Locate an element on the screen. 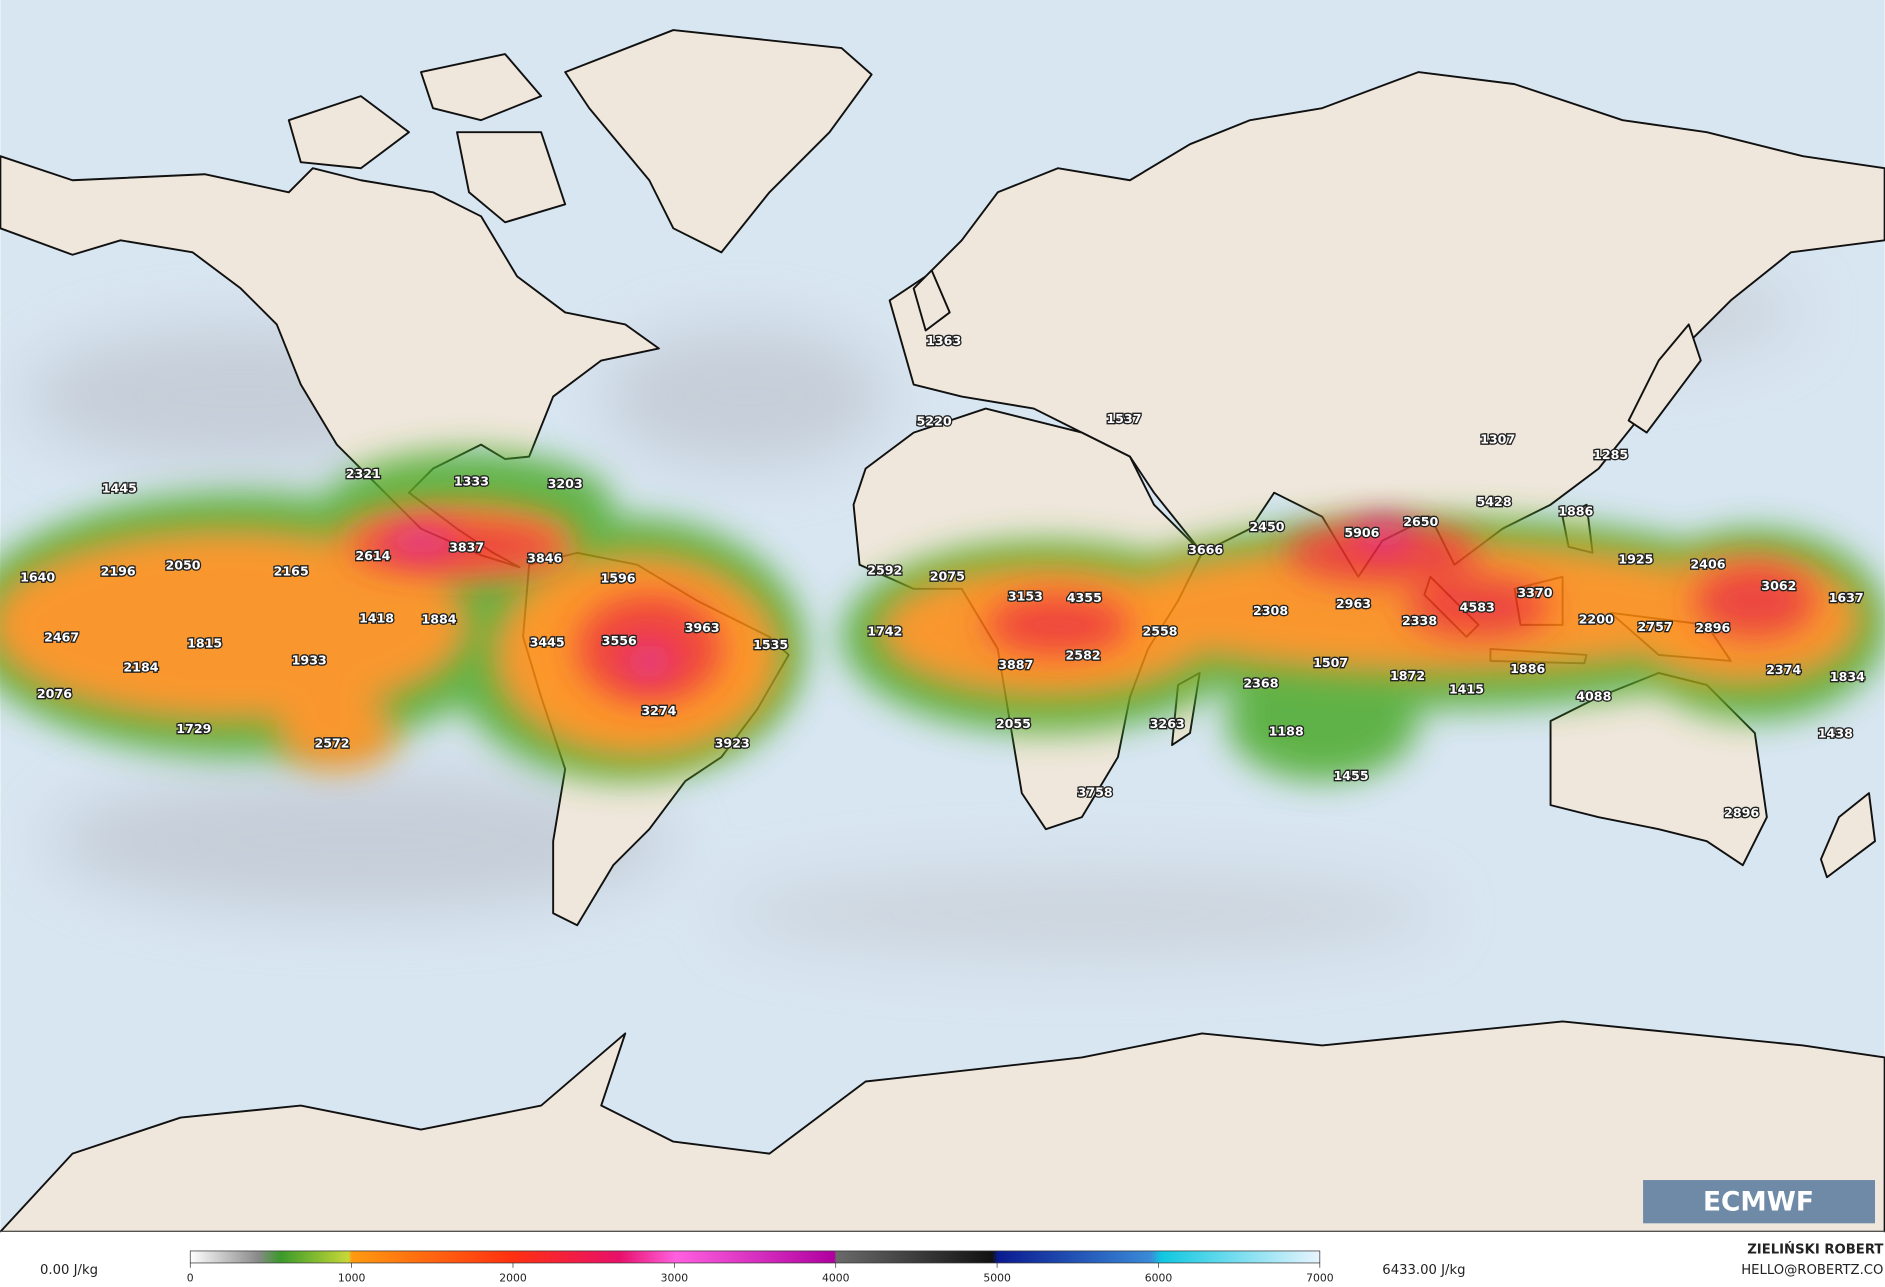  value-label: 2184 is located at coordinates (140, 667).